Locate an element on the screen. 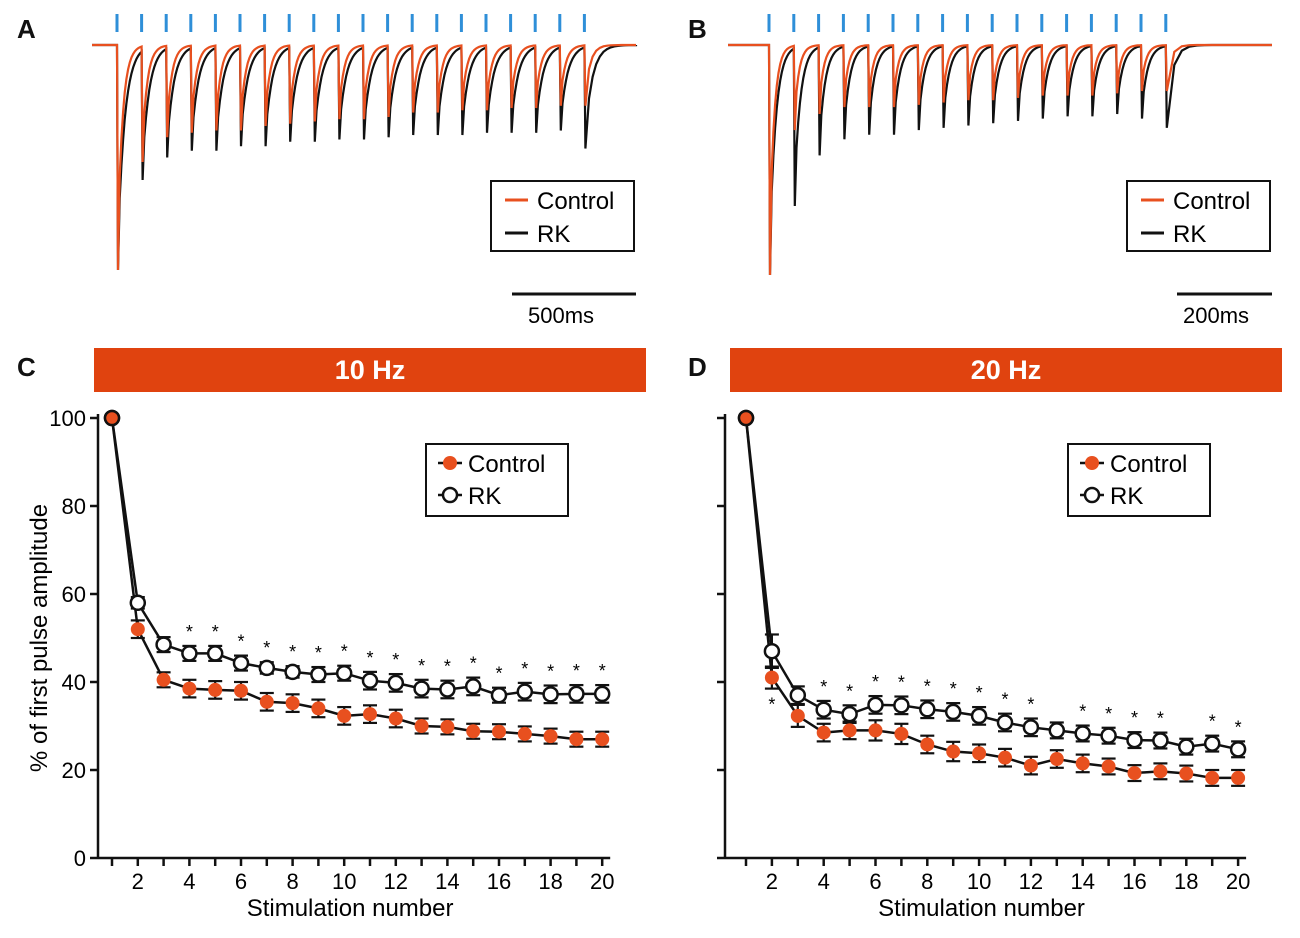 The height and width of the screenshot is (938, 1300). legend-a-rk-label: RK is located at coordinates (553, 234).